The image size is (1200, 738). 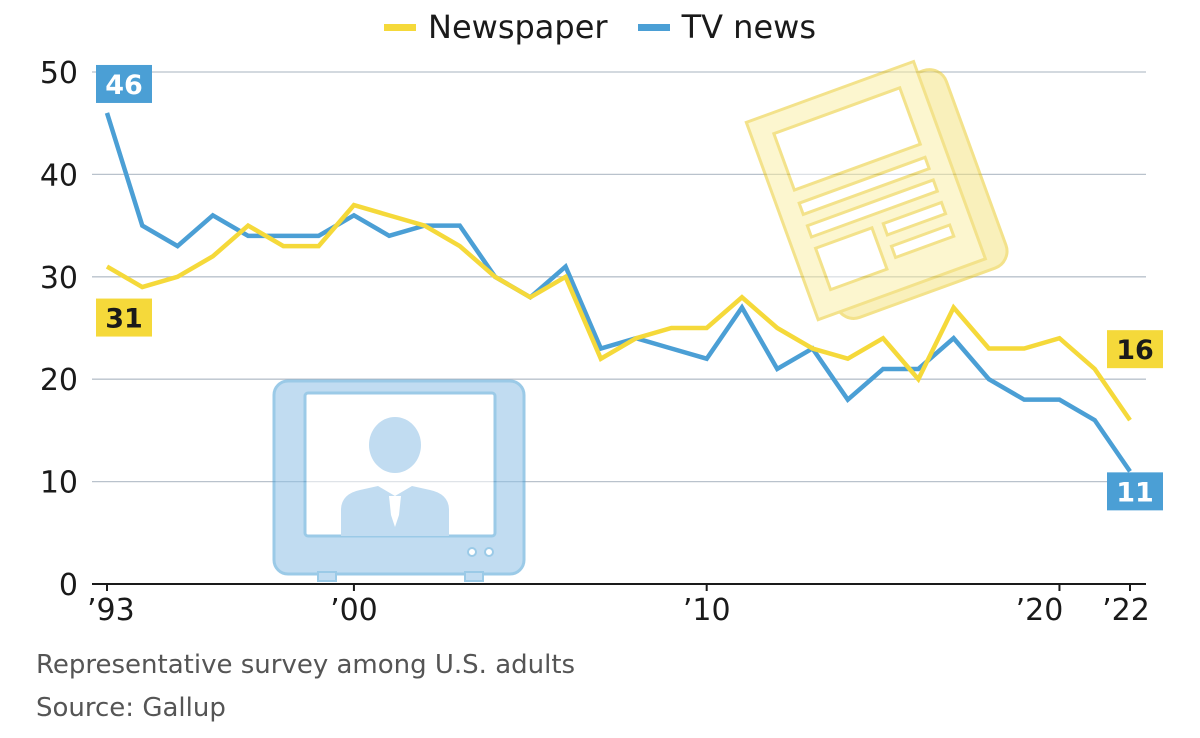 What do you see at coordinates (1040, 610) in the screenshot?
I see `x-tick-label: ’20` at bounding box center [1040, 610].